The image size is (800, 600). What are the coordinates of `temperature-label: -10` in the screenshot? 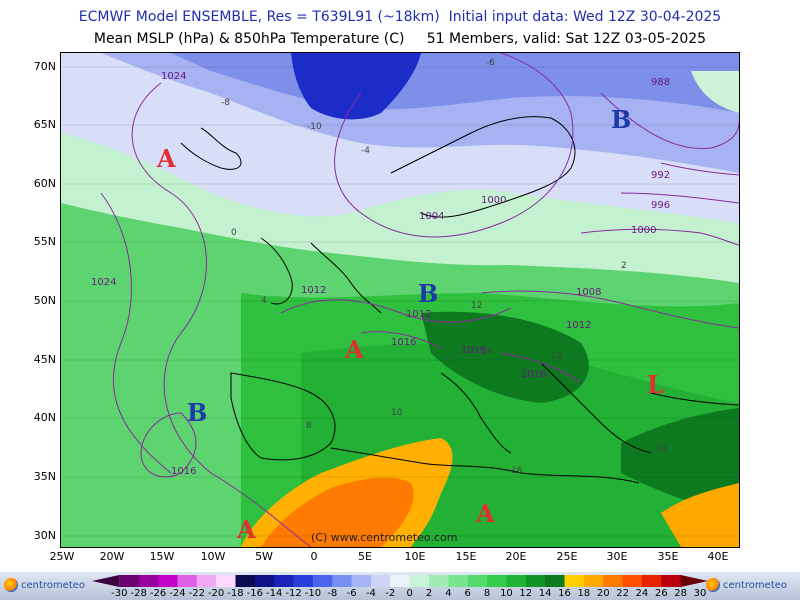 It's located at (314, 127).